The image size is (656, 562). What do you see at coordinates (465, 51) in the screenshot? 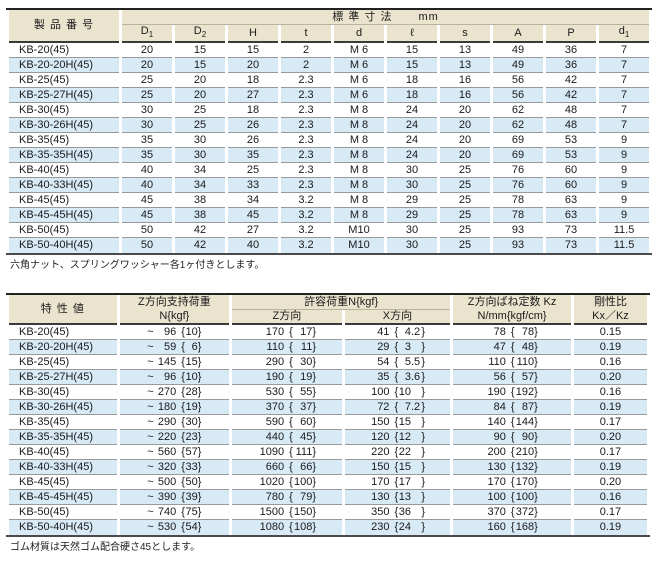
I see `dimension-value-cell: 13` at bounding box center [465, 51].